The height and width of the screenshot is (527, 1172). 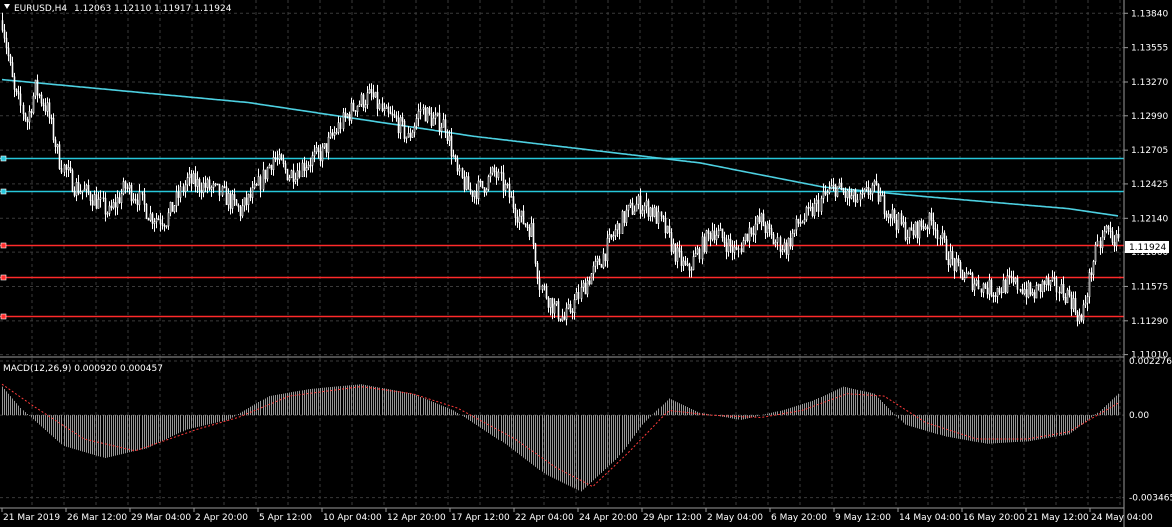 I want to click on macd-tick-label: -0.003465, so click(x=1150, y=499).